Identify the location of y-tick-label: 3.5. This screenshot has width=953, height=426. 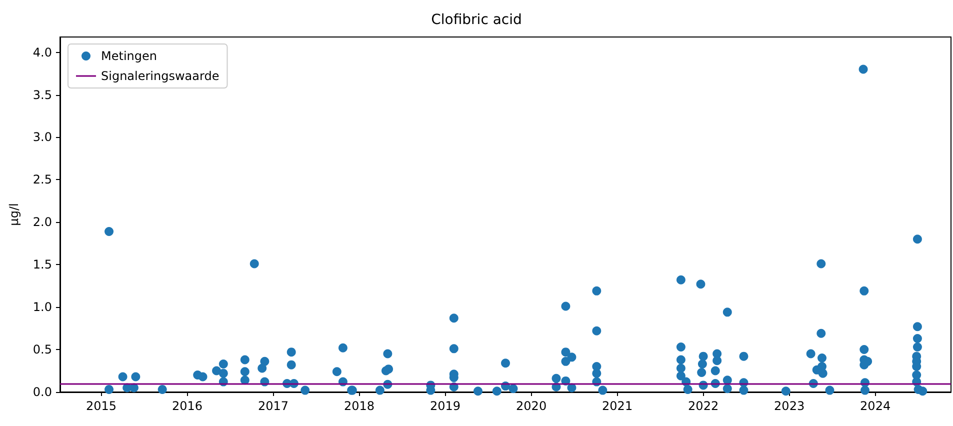
(42, 95).